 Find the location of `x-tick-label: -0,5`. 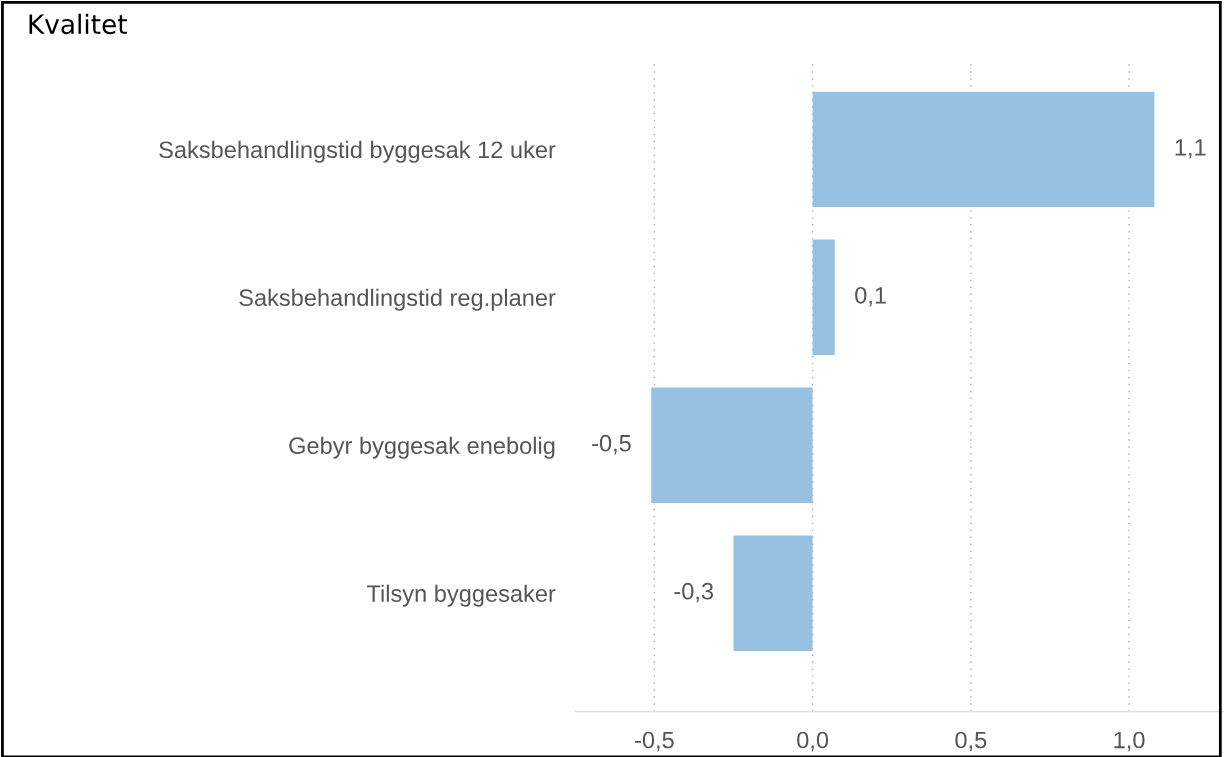

x-tick-label: -0,5 is located at coordinates (654, 741).